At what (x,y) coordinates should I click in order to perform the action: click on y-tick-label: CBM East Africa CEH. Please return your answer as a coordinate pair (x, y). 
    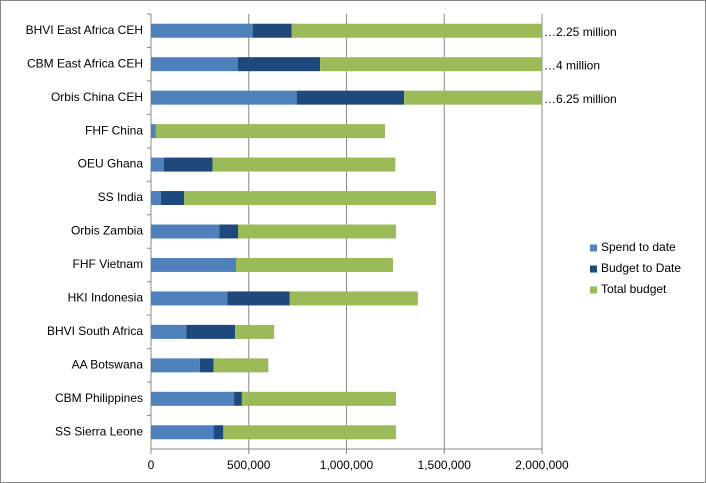
    Looking at the image, I should click on (85, 63).